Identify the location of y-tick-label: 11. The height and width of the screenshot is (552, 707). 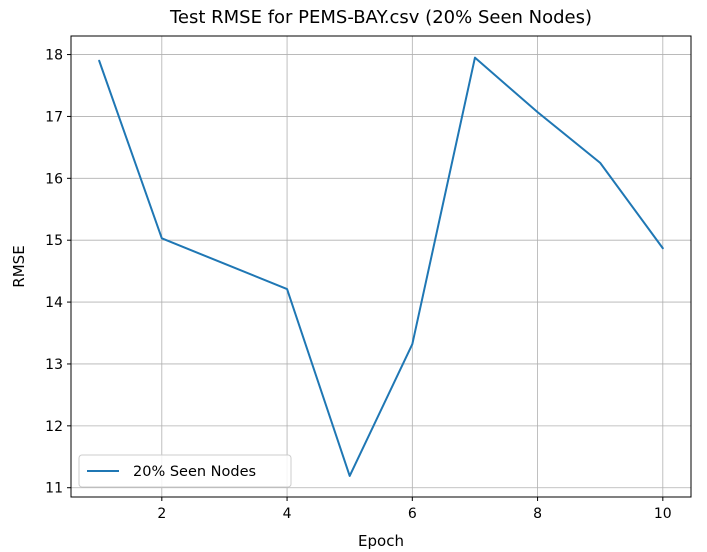
(54, 489).